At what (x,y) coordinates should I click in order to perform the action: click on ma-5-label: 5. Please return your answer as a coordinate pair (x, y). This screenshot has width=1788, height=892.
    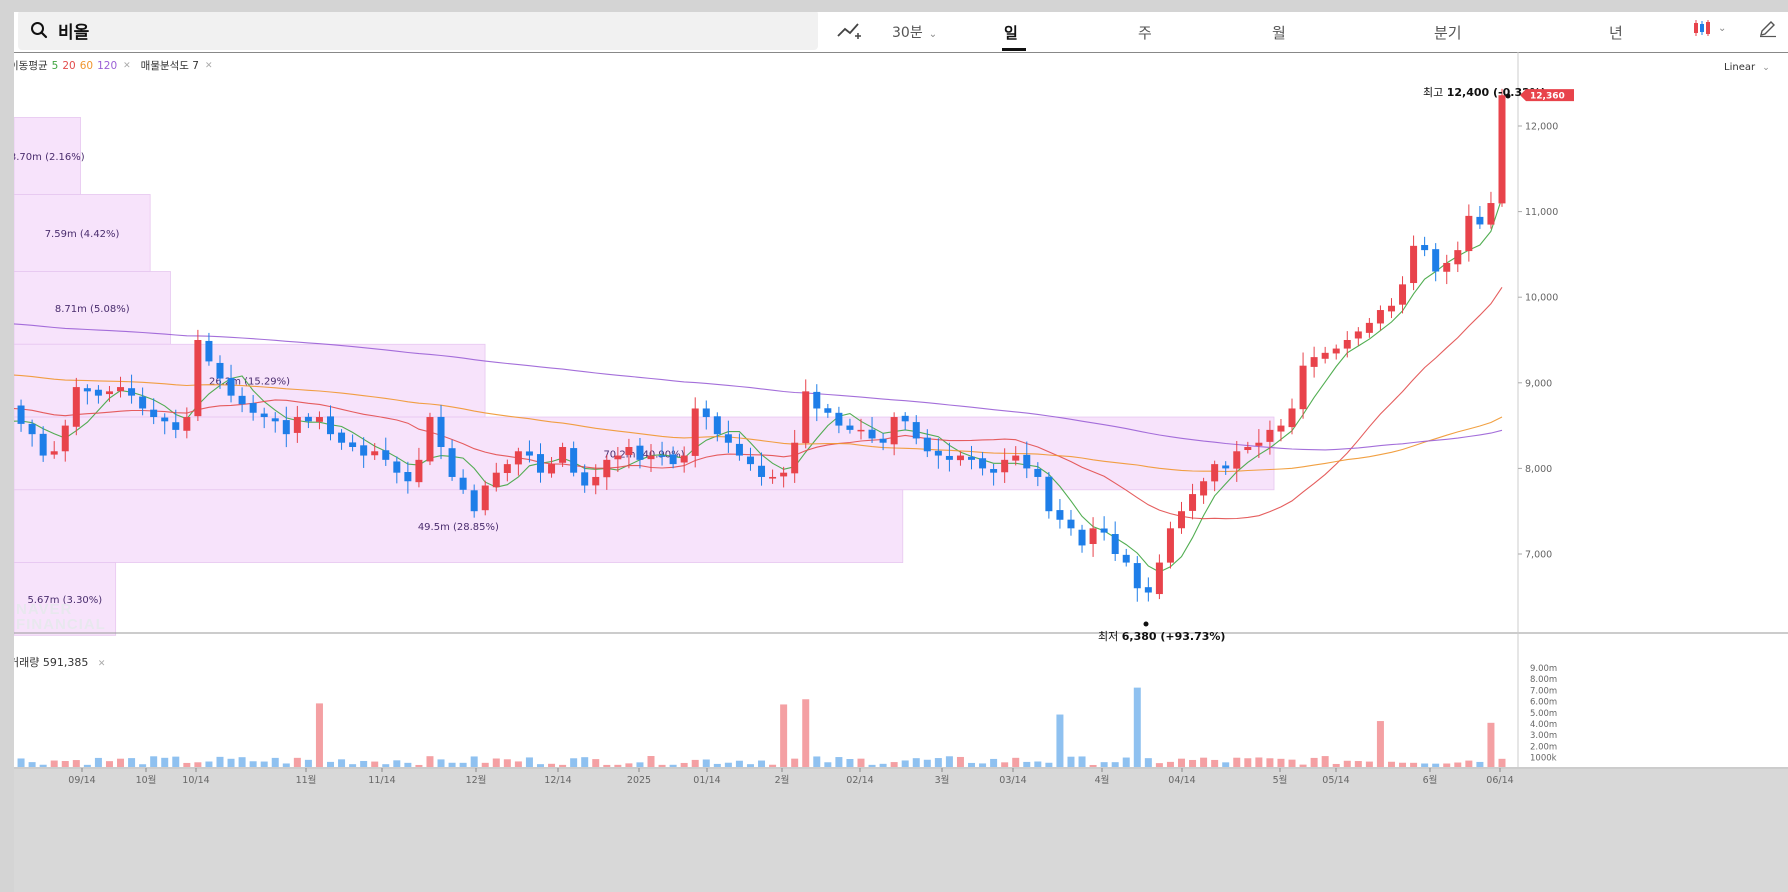
    Looking at the image, I should click on (55, 65).